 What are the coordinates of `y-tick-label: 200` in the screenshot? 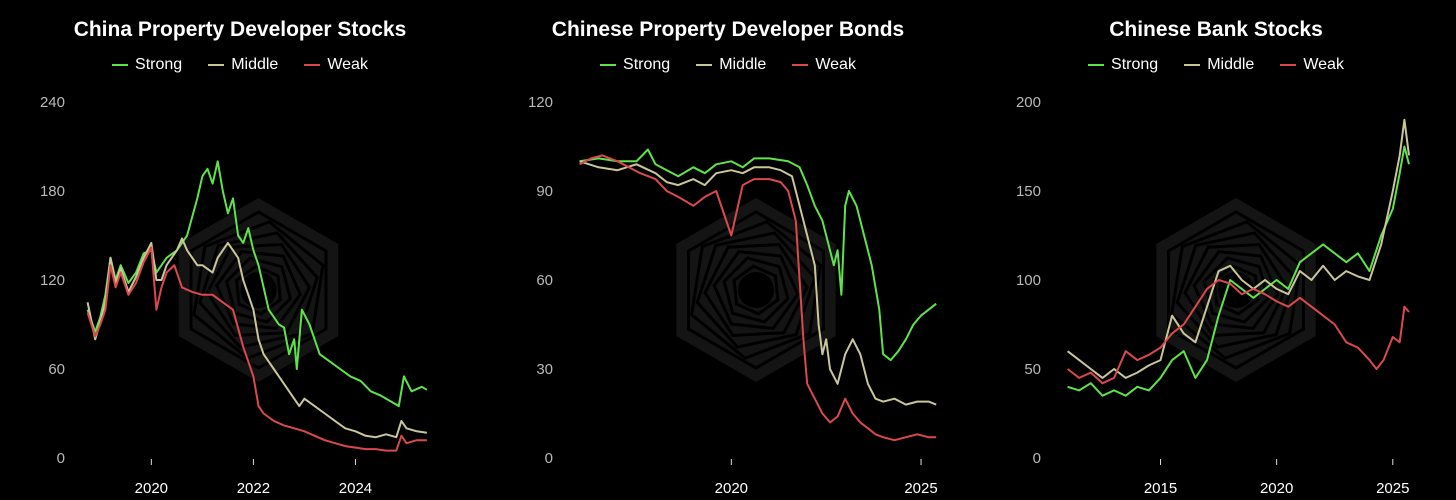 It's located at (1028, 102).